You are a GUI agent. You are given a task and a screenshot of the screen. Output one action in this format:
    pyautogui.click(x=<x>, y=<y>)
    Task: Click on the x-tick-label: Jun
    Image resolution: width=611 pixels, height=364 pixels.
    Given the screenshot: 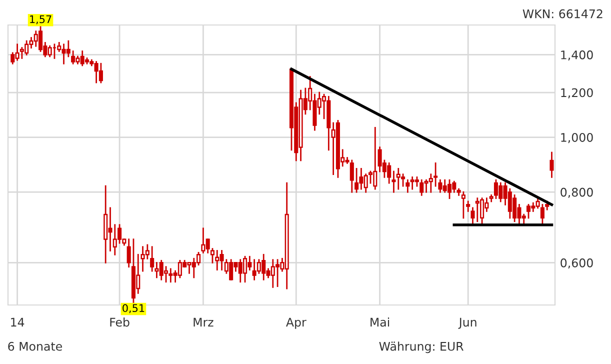 What is the action you would take?
    pyautogui.click(x=467, y=323)
    